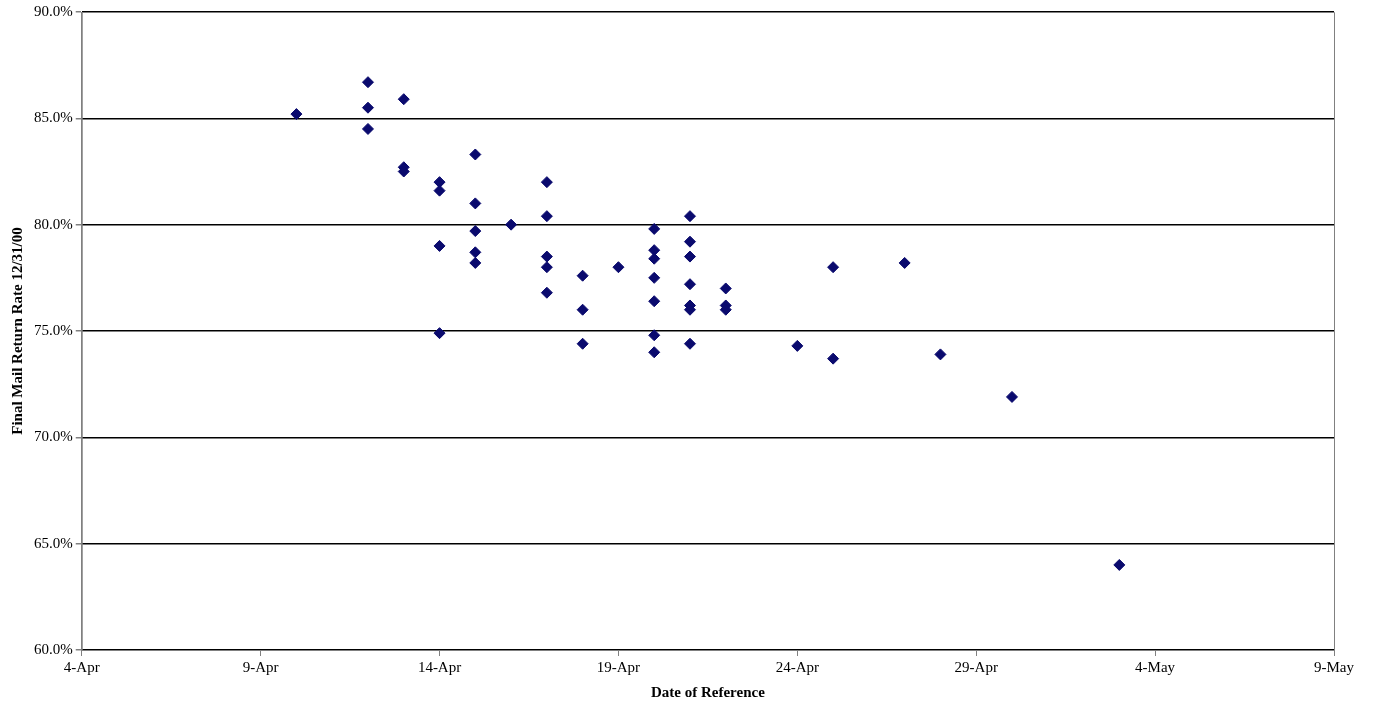  Describe the element at coordinates (439, 666) in the screenshot. I see `x-tick-label: 14-Apr` at that location.